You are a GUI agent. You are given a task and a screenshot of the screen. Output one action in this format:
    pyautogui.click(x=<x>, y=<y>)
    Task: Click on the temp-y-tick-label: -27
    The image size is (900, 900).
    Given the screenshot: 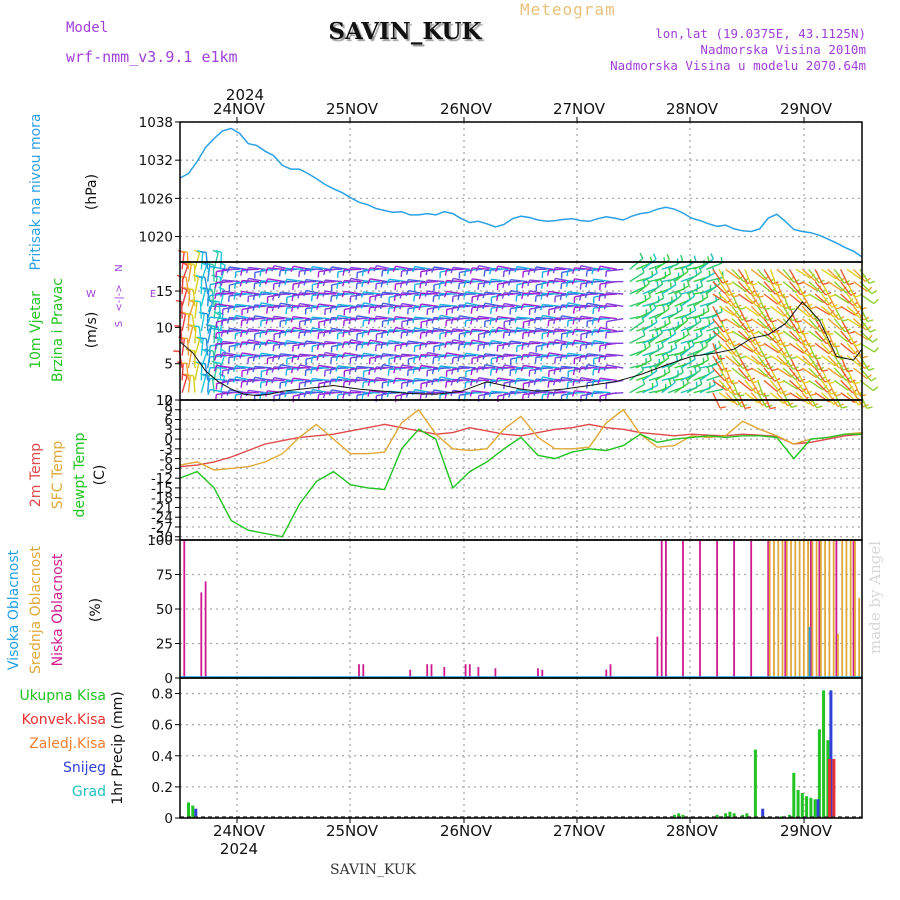 What is the action you would take?
    pyautogui.click(x=162, y=528)
    